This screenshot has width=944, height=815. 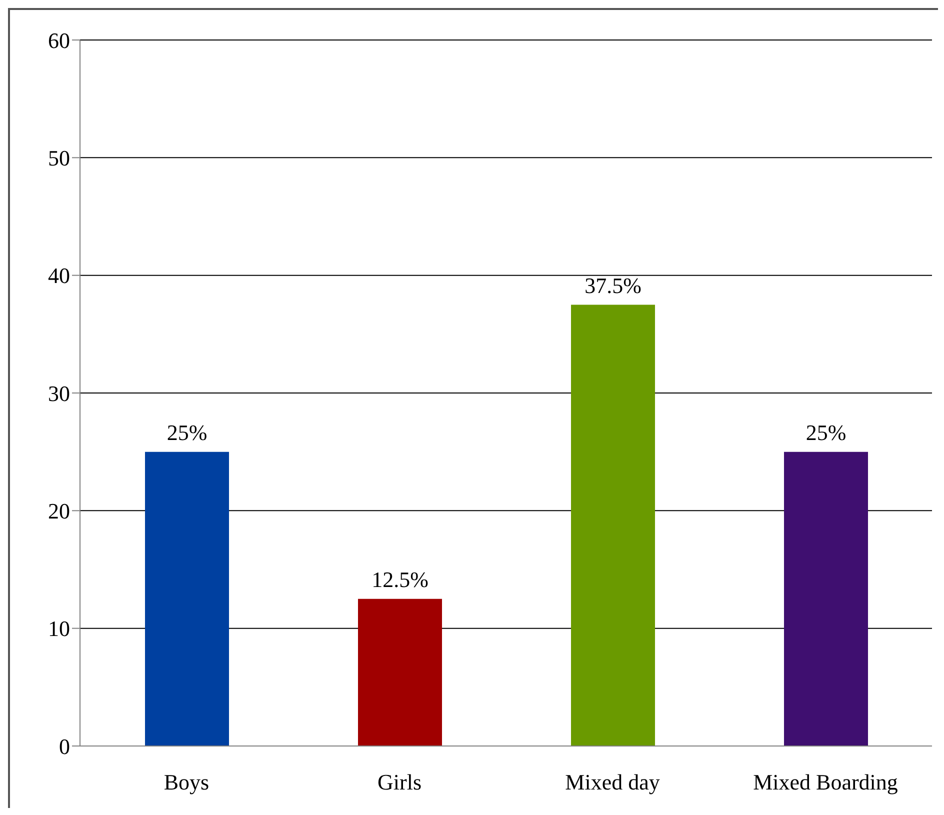 What do you see at coordinates (400, 579) in the screenshot?
I see `data-label: 12.5%` at bounding box center [400, 579].